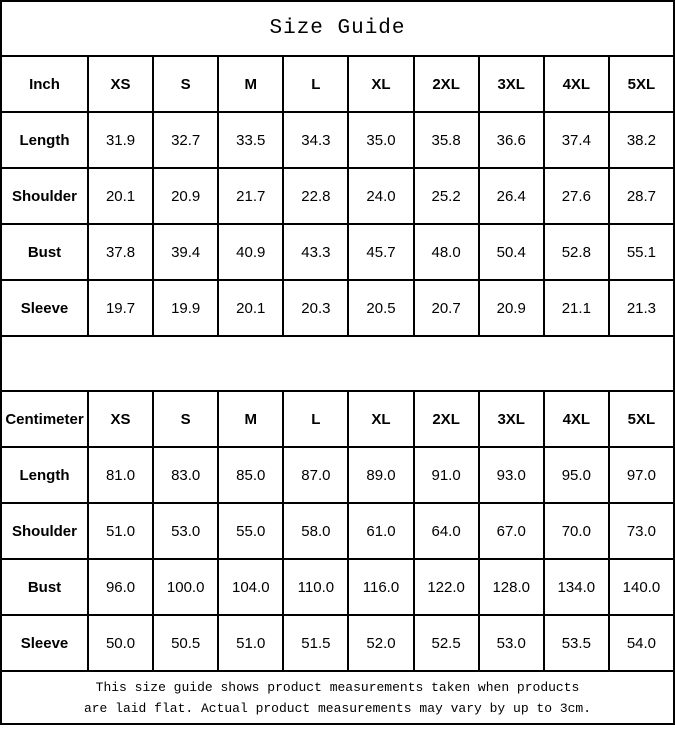  I want to click on measurement-cell: 55.0, so click(251, 531).